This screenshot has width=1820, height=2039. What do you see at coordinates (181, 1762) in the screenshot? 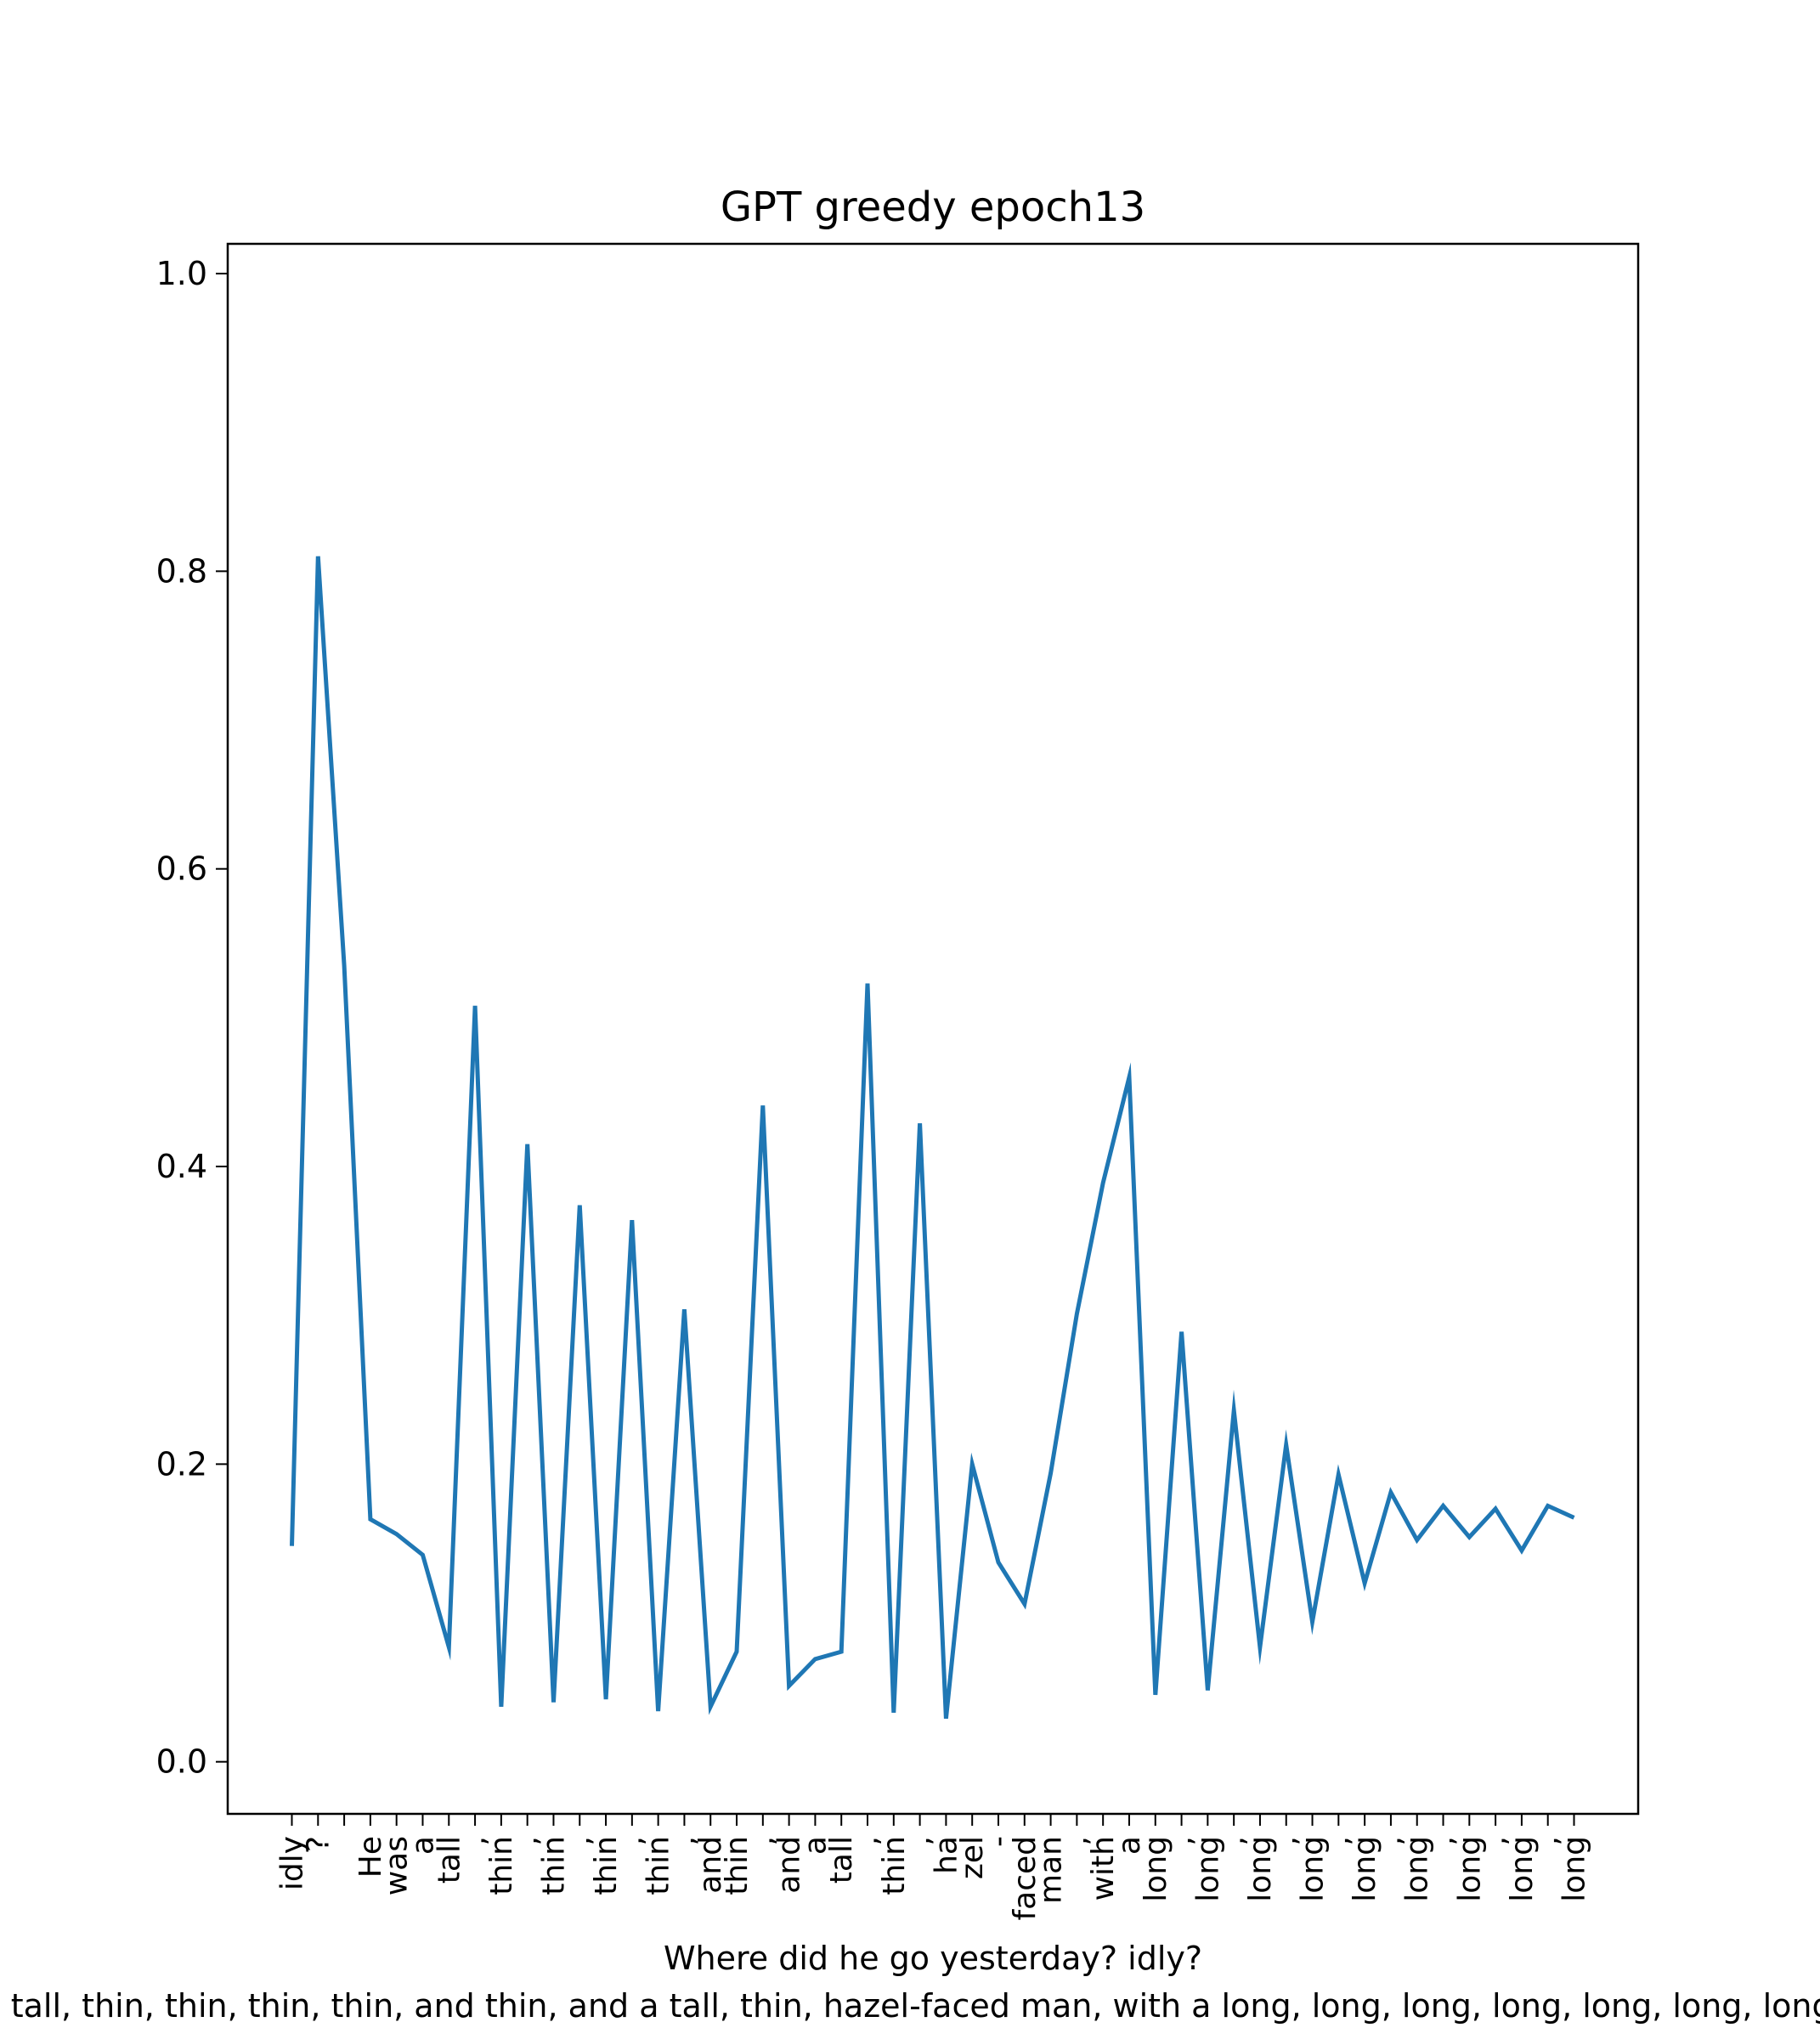
I see `y-tick-label: 0.0` at bounding box center [181, 1762].